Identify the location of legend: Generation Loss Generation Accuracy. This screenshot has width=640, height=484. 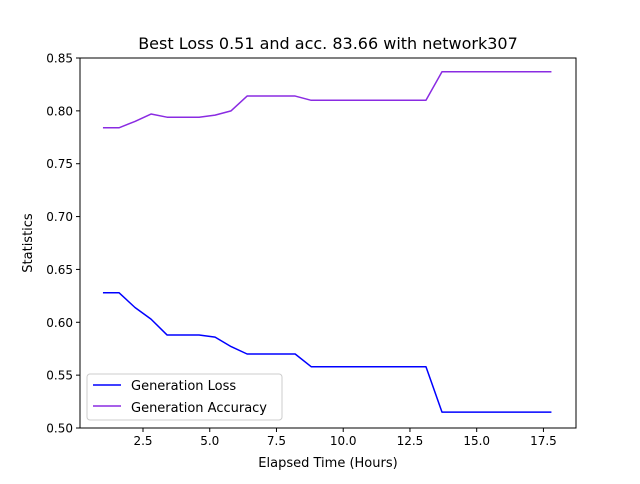
(184, 397).